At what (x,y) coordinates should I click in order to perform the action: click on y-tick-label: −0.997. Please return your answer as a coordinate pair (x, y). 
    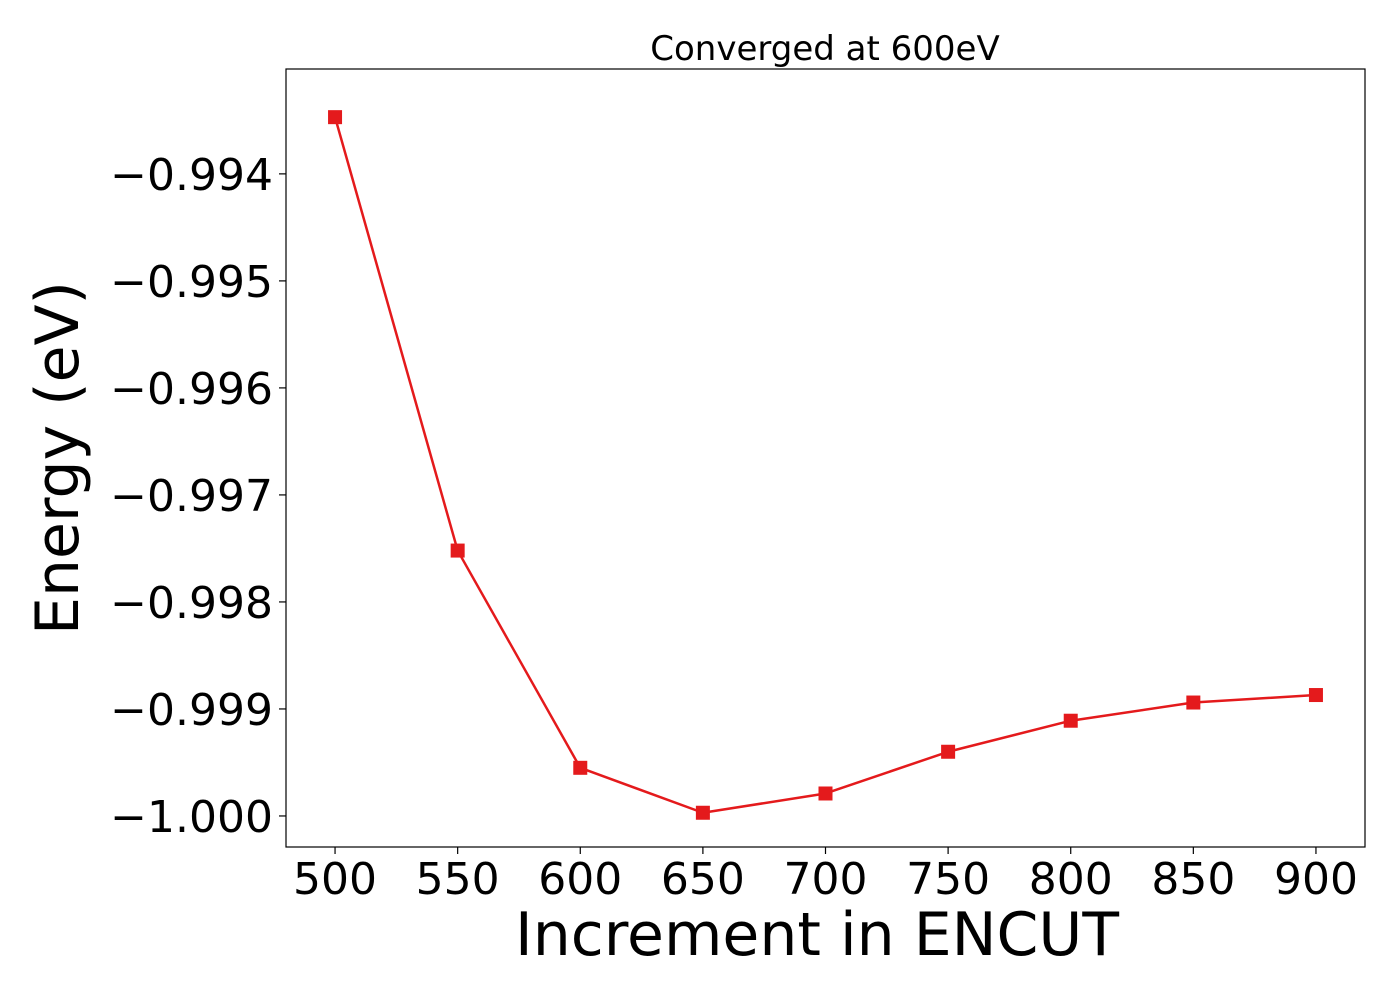
    Looking at the image, I should click on (191, 496).